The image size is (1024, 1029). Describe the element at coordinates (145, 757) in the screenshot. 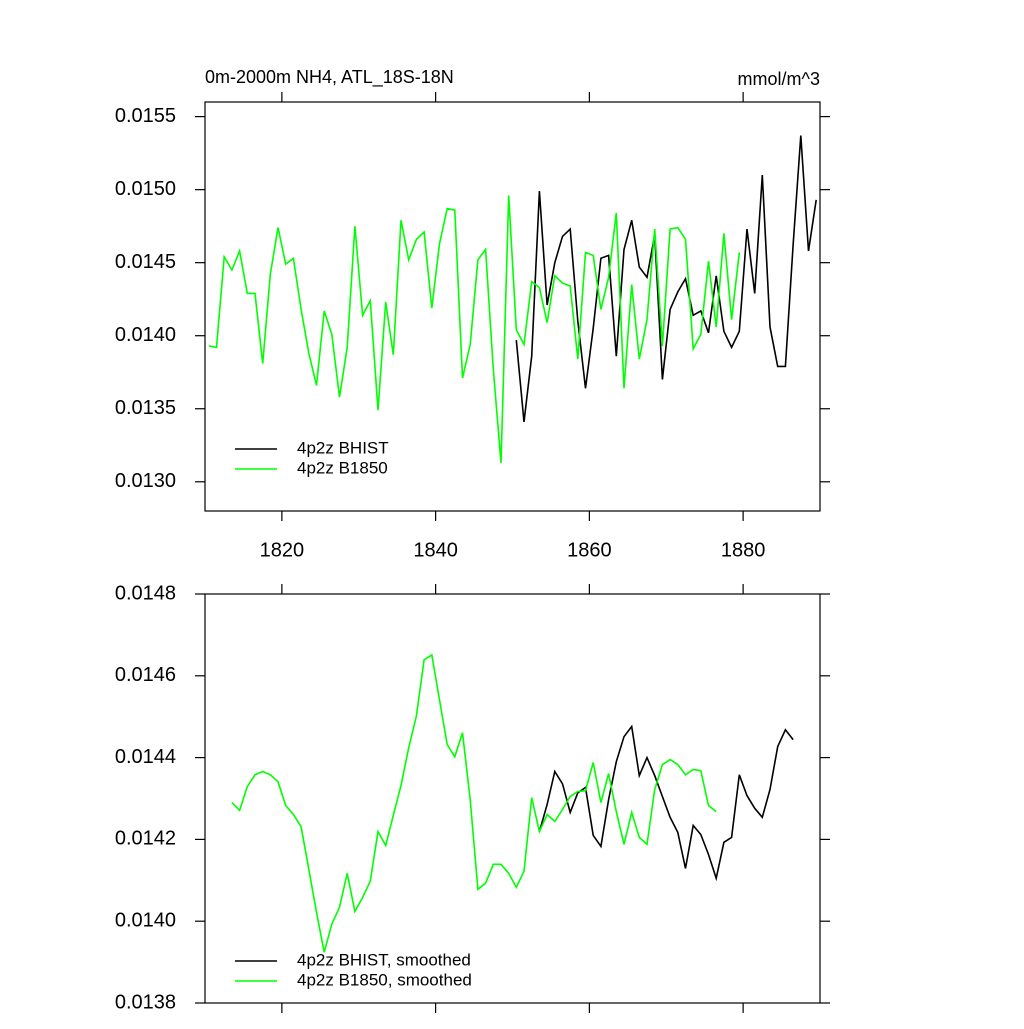

I see `y-tick-label: 0.0144` at that location.